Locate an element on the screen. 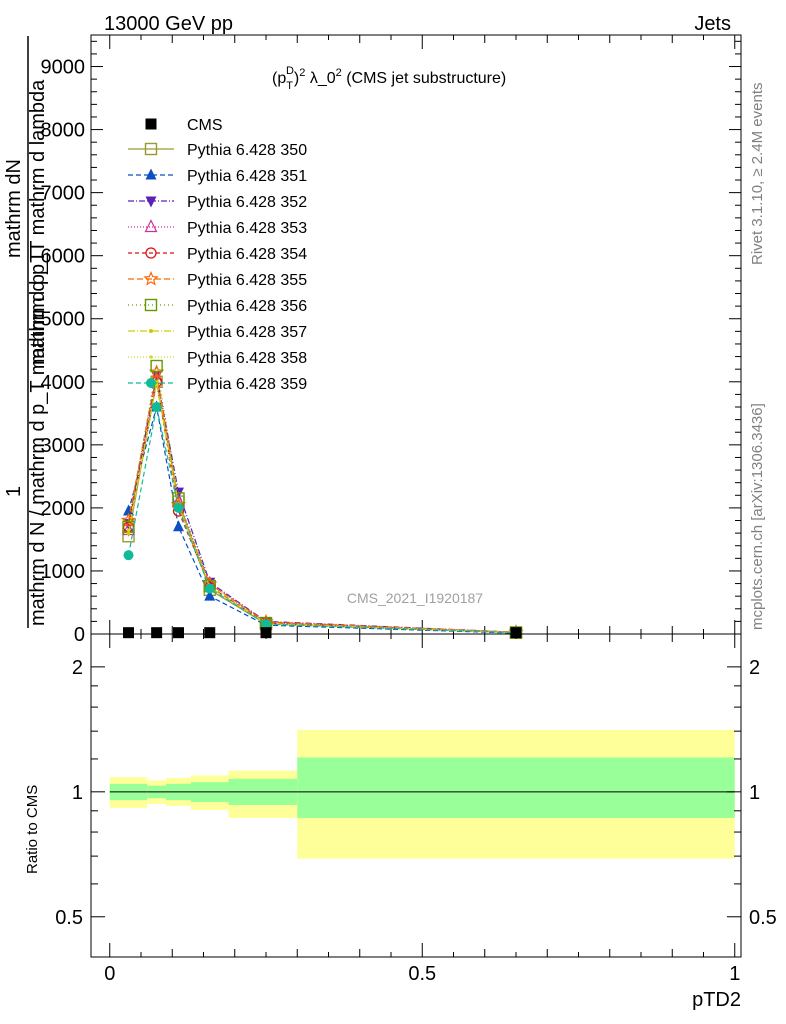 This screenshot has width=786, height=1024. legend-entry: Pythia 6.428 353 is located at coordinates (217, 228).